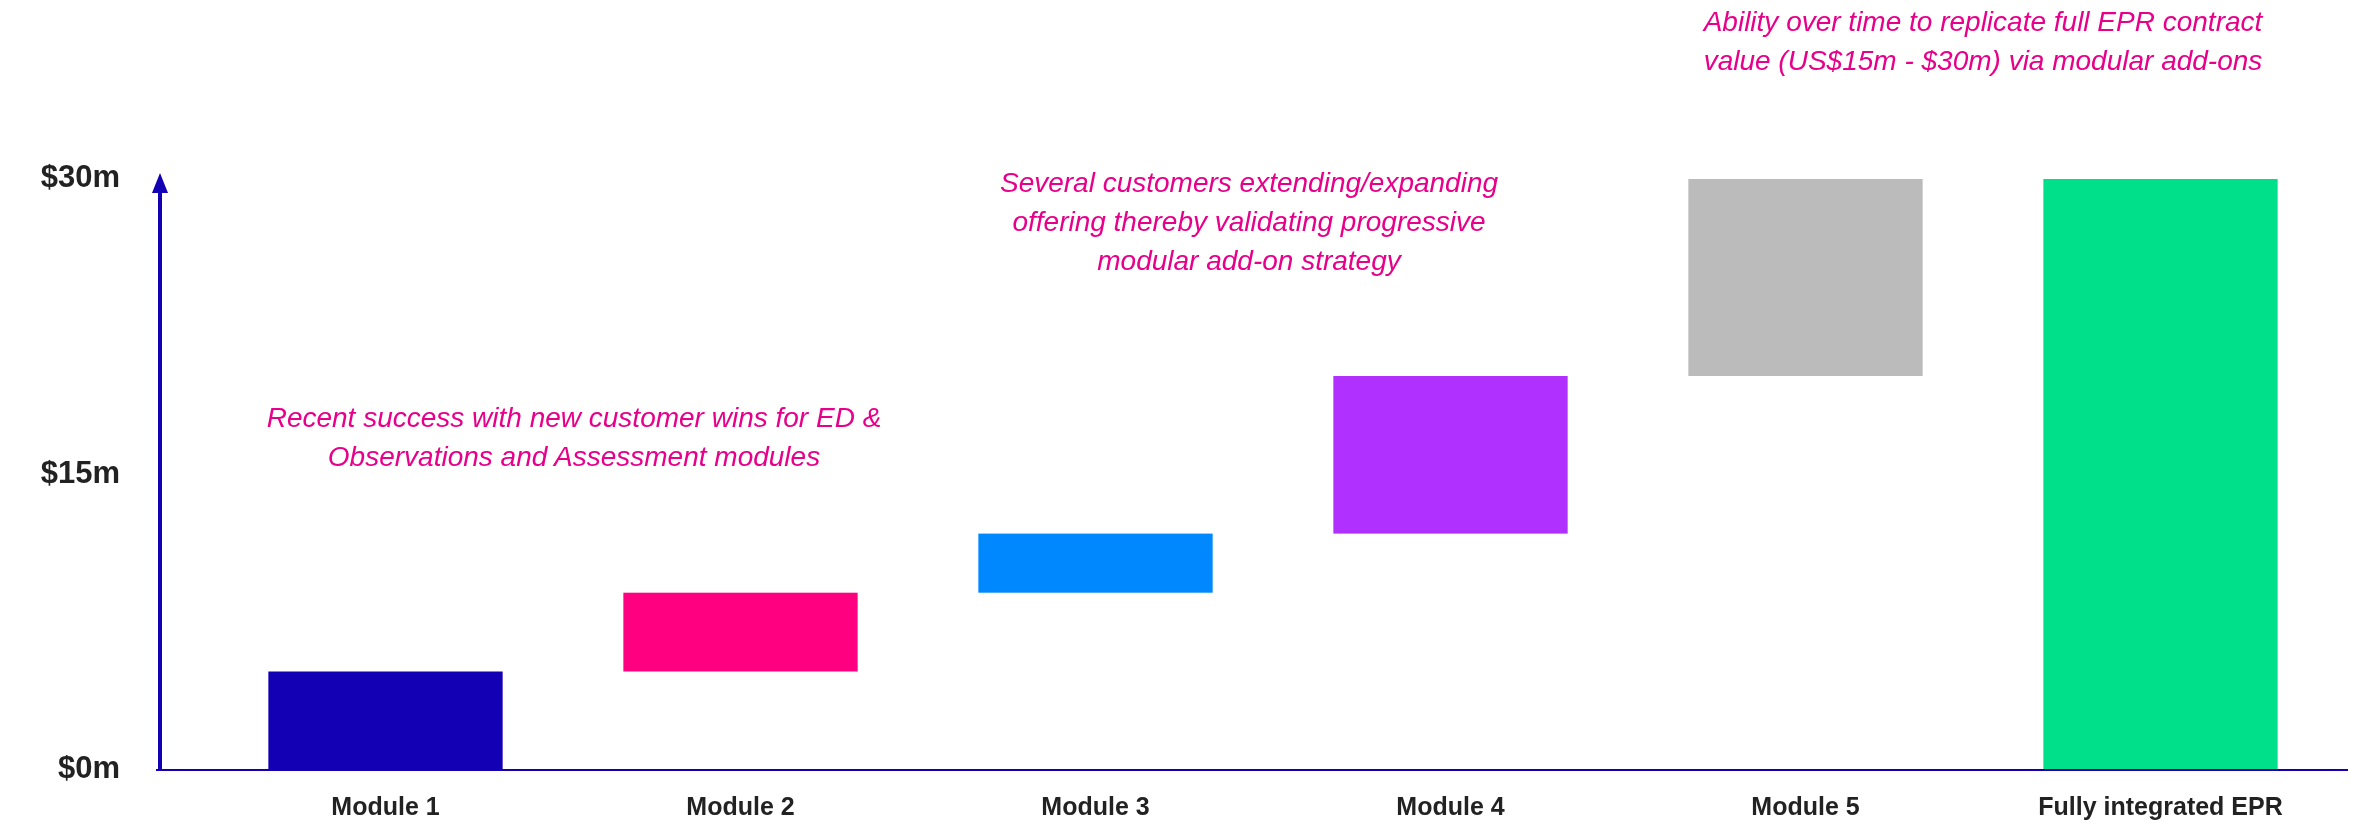 The image size is (2379, 824). I want to click on y-tick-label: $30m, so click(80, 177).